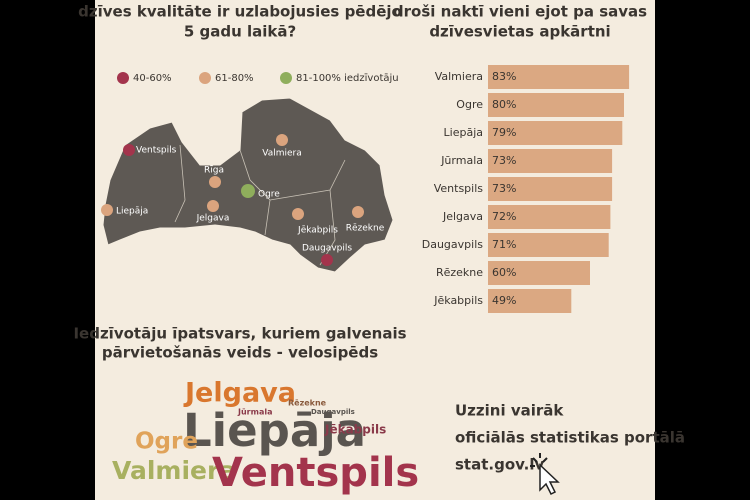 Image resolution: width=750 pixels, height=500 pixels. I want to click on bar-label: Jēkabpils, so click(458, 300).